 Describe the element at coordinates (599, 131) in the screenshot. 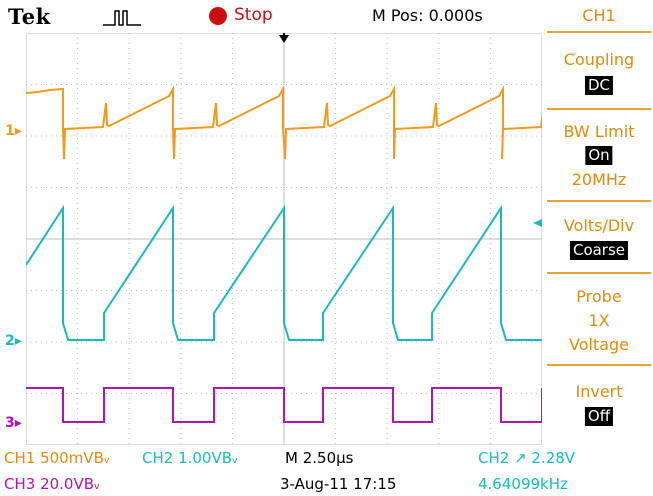

I see `bw-limit-label: BW Limit` at that location.